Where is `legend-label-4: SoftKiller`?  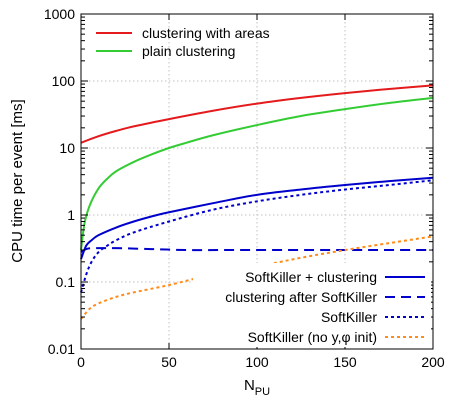
legend-label-4: SoftKiller is located at coordinates (349, 317).